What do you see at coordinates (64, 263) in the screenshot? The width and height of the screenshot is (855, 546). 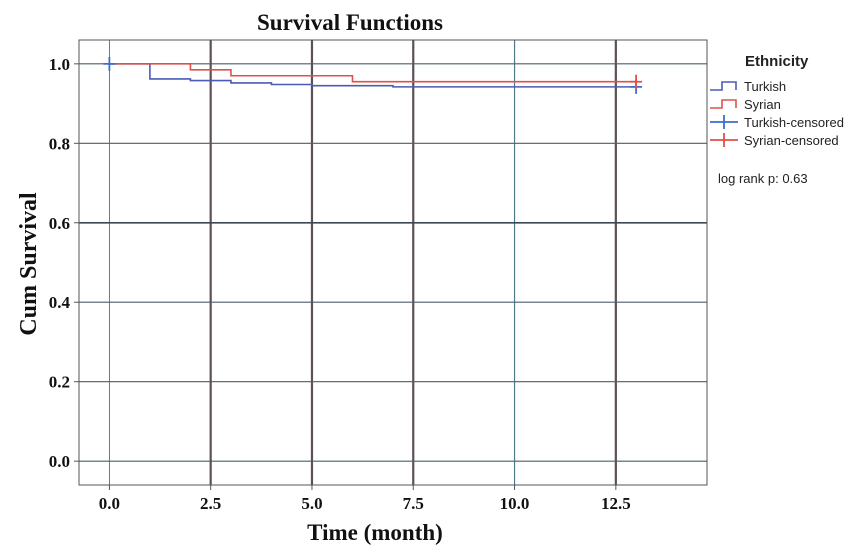 I see `y-axis-ticks: 0.0 0.2 0.4 0.6 0.8 1.0` at bounding box center [64, 263].